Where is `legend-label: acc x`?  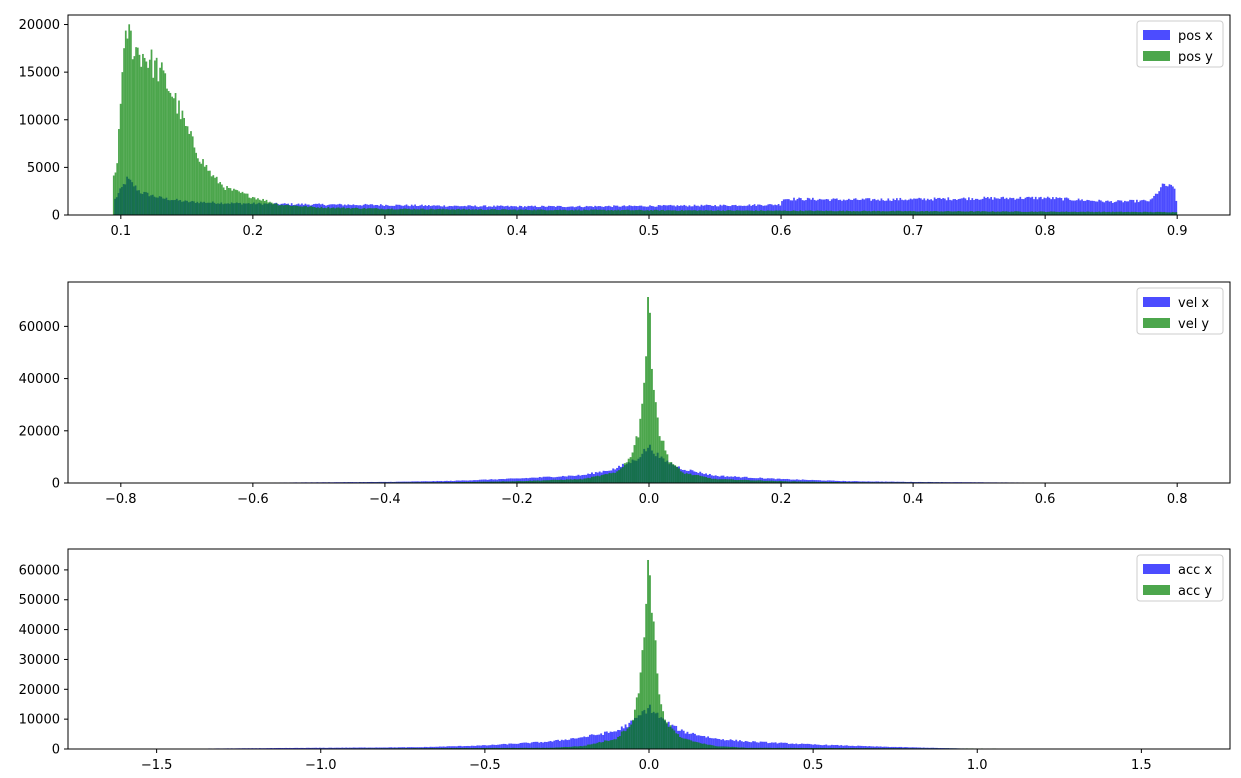 legend-label: acc x is located at coordinates (1195, 570).